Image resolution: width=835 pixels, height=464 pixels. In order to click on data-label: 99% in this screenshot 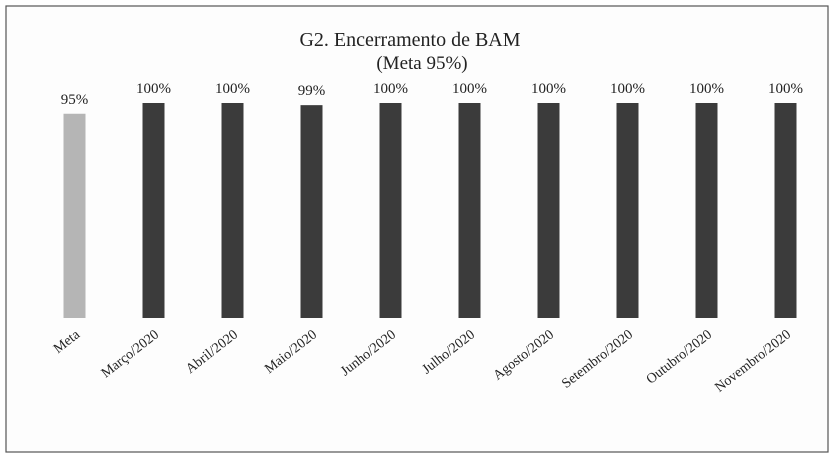, I will do `click(312, 91)`.